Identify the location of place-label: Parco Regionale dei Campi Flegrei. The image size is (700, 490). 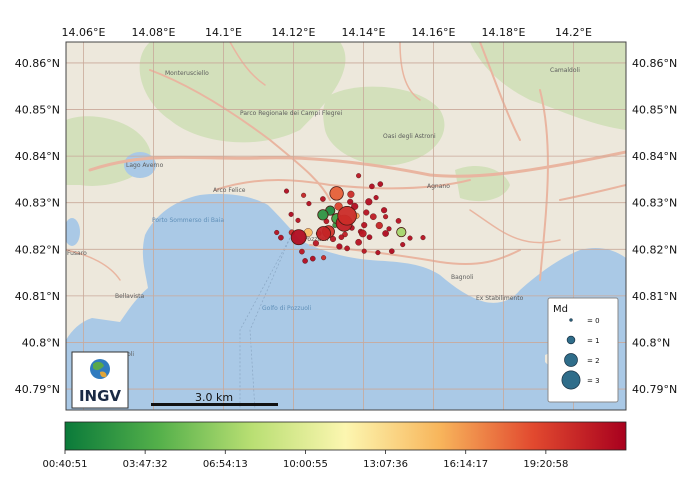
(291, 113).